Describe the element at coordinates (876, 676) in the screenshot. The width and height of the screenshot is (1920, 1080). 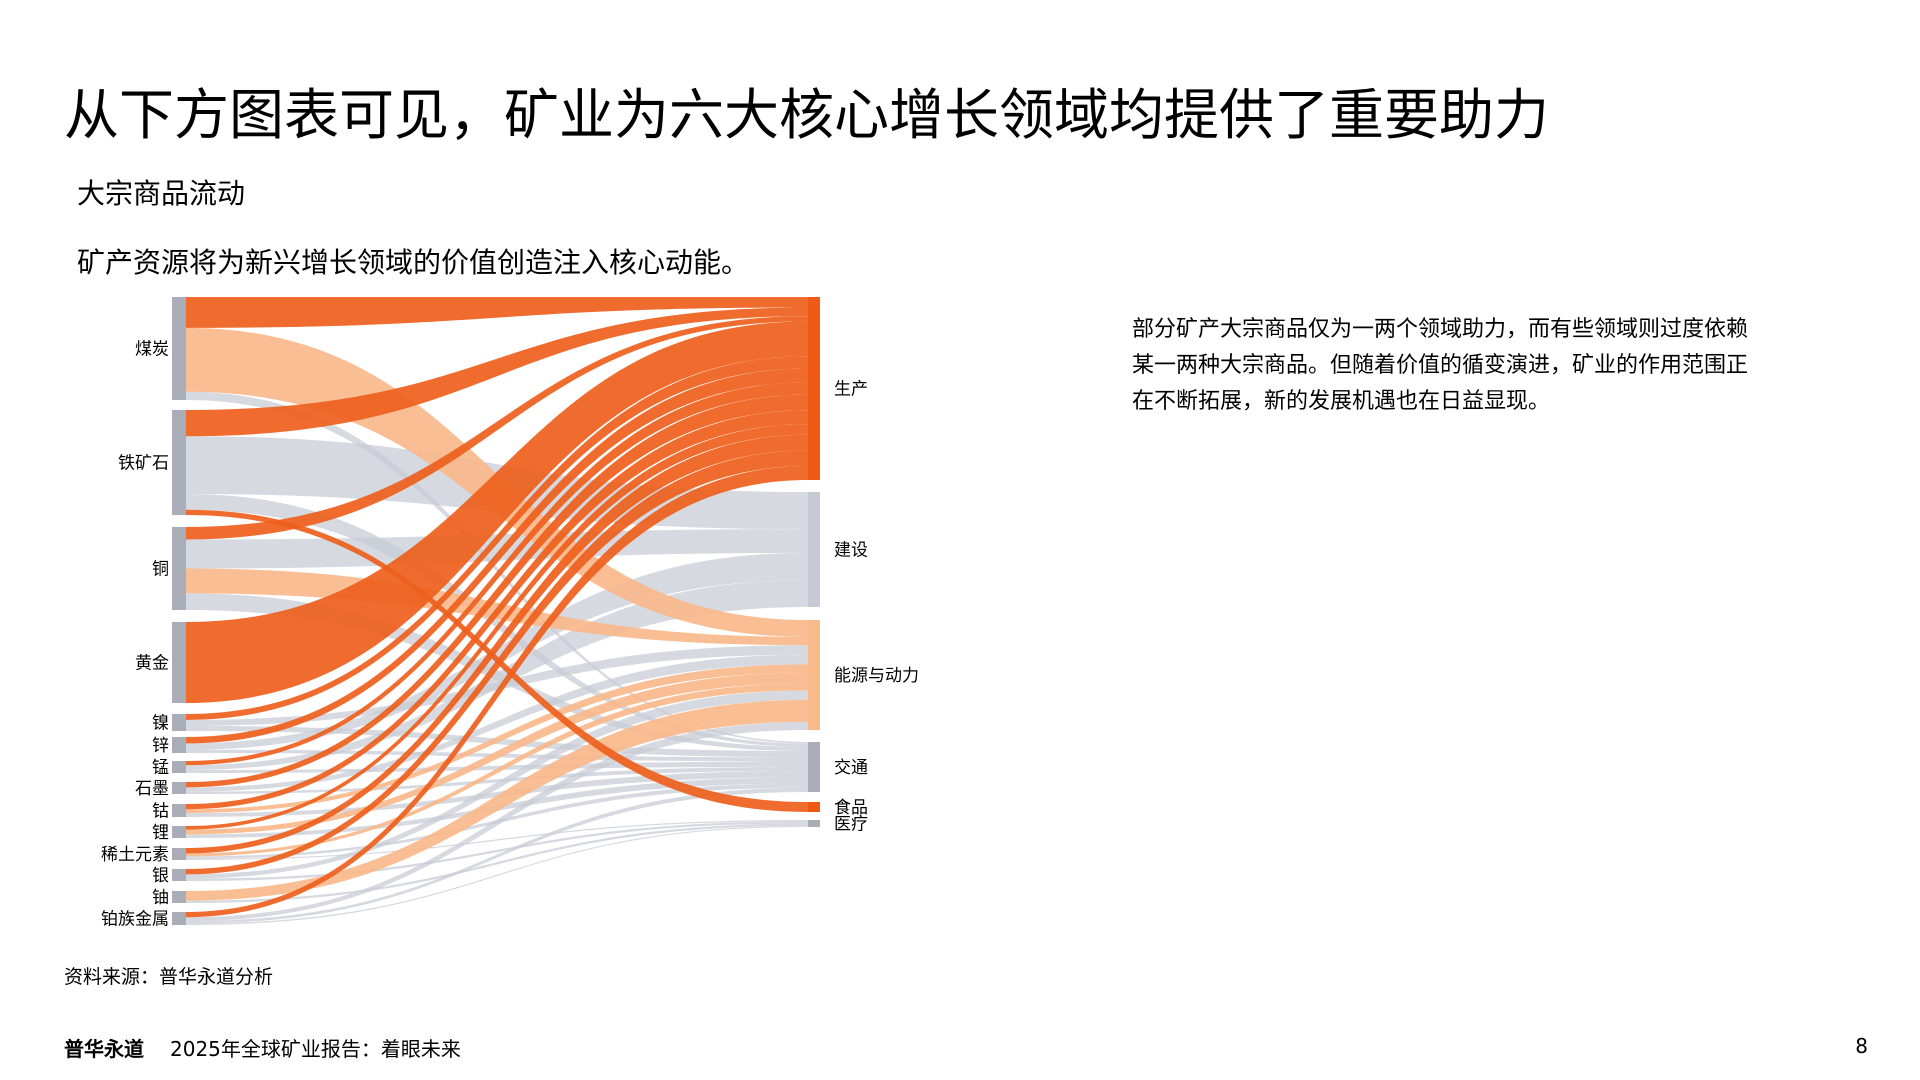
I see `sankey-target-label: 能源与动力` at that location.